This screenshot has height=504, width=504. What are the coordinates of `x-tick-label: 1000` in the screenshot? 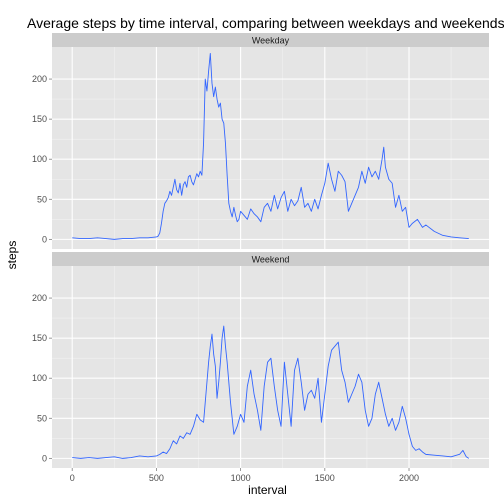 It's located at (241, 478).